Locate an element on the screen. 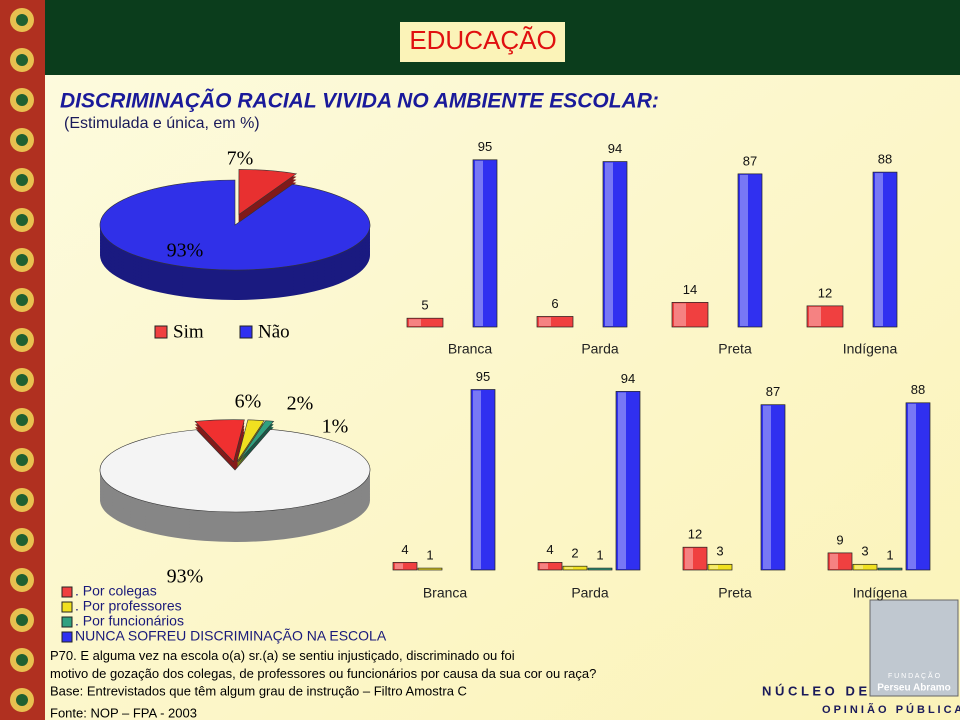 The height and width of the screenshot is (725, 960). pie-label: 6% is located at coordinates (248, 402).